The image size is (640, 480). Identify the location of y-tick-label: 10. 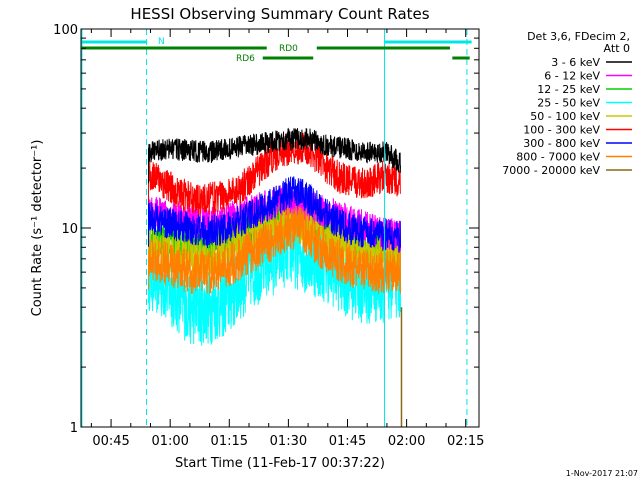
(69, 229).